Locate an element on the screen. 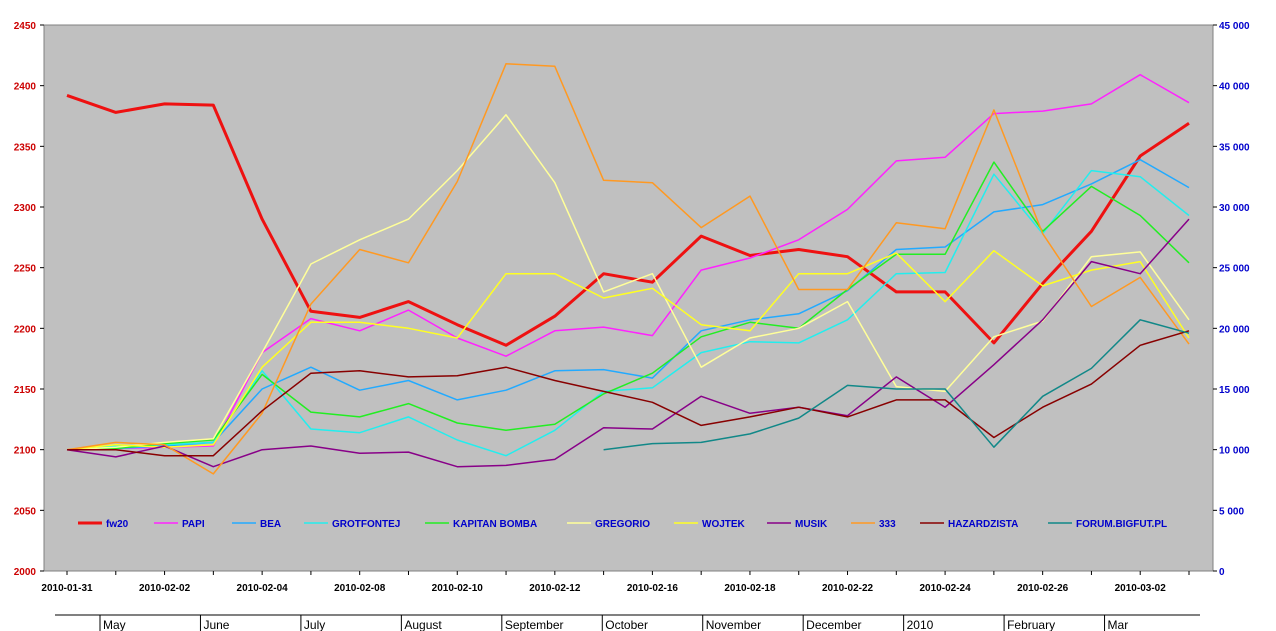 The width and height of the screenshot is (1276, 631). legend-label-bea: BEA is located at coordinates (270, 524).